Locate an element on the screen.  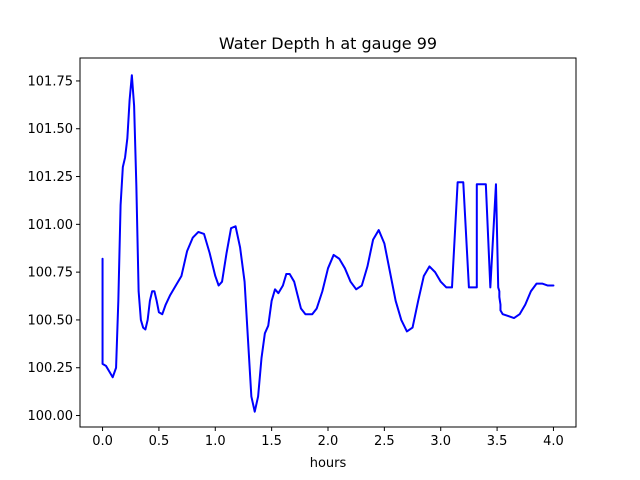
x-tick-label: 2.5 is located at coordinates (384, 441).